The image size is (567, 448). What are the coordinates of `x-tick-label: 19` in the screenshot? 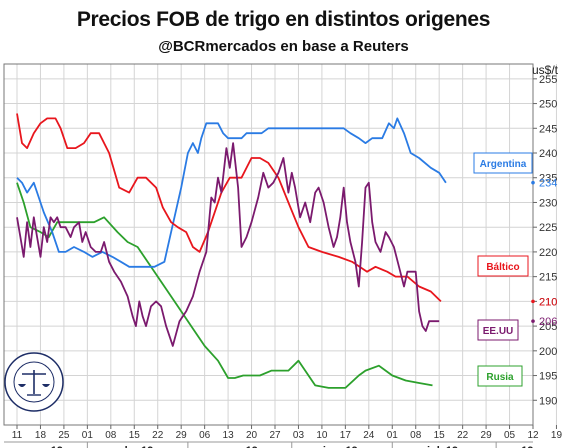 It's located at (557, 435).